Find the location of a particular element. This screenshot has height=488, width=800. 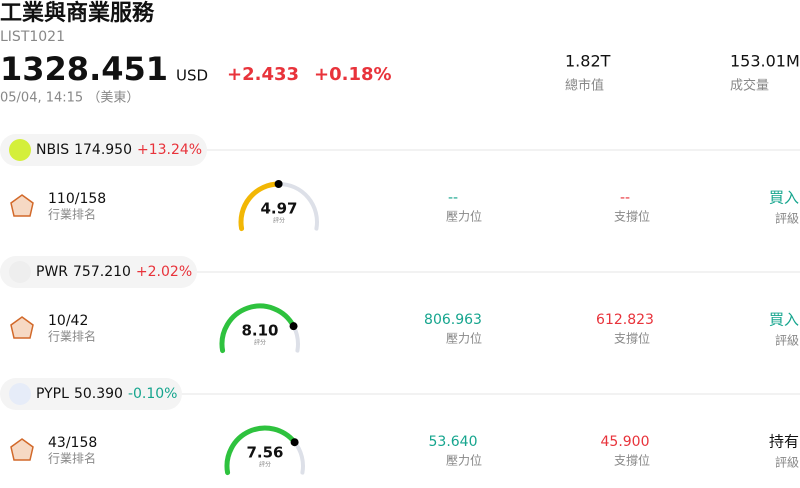

ticker-price: 174.950 is located at coordinates (103, 150).